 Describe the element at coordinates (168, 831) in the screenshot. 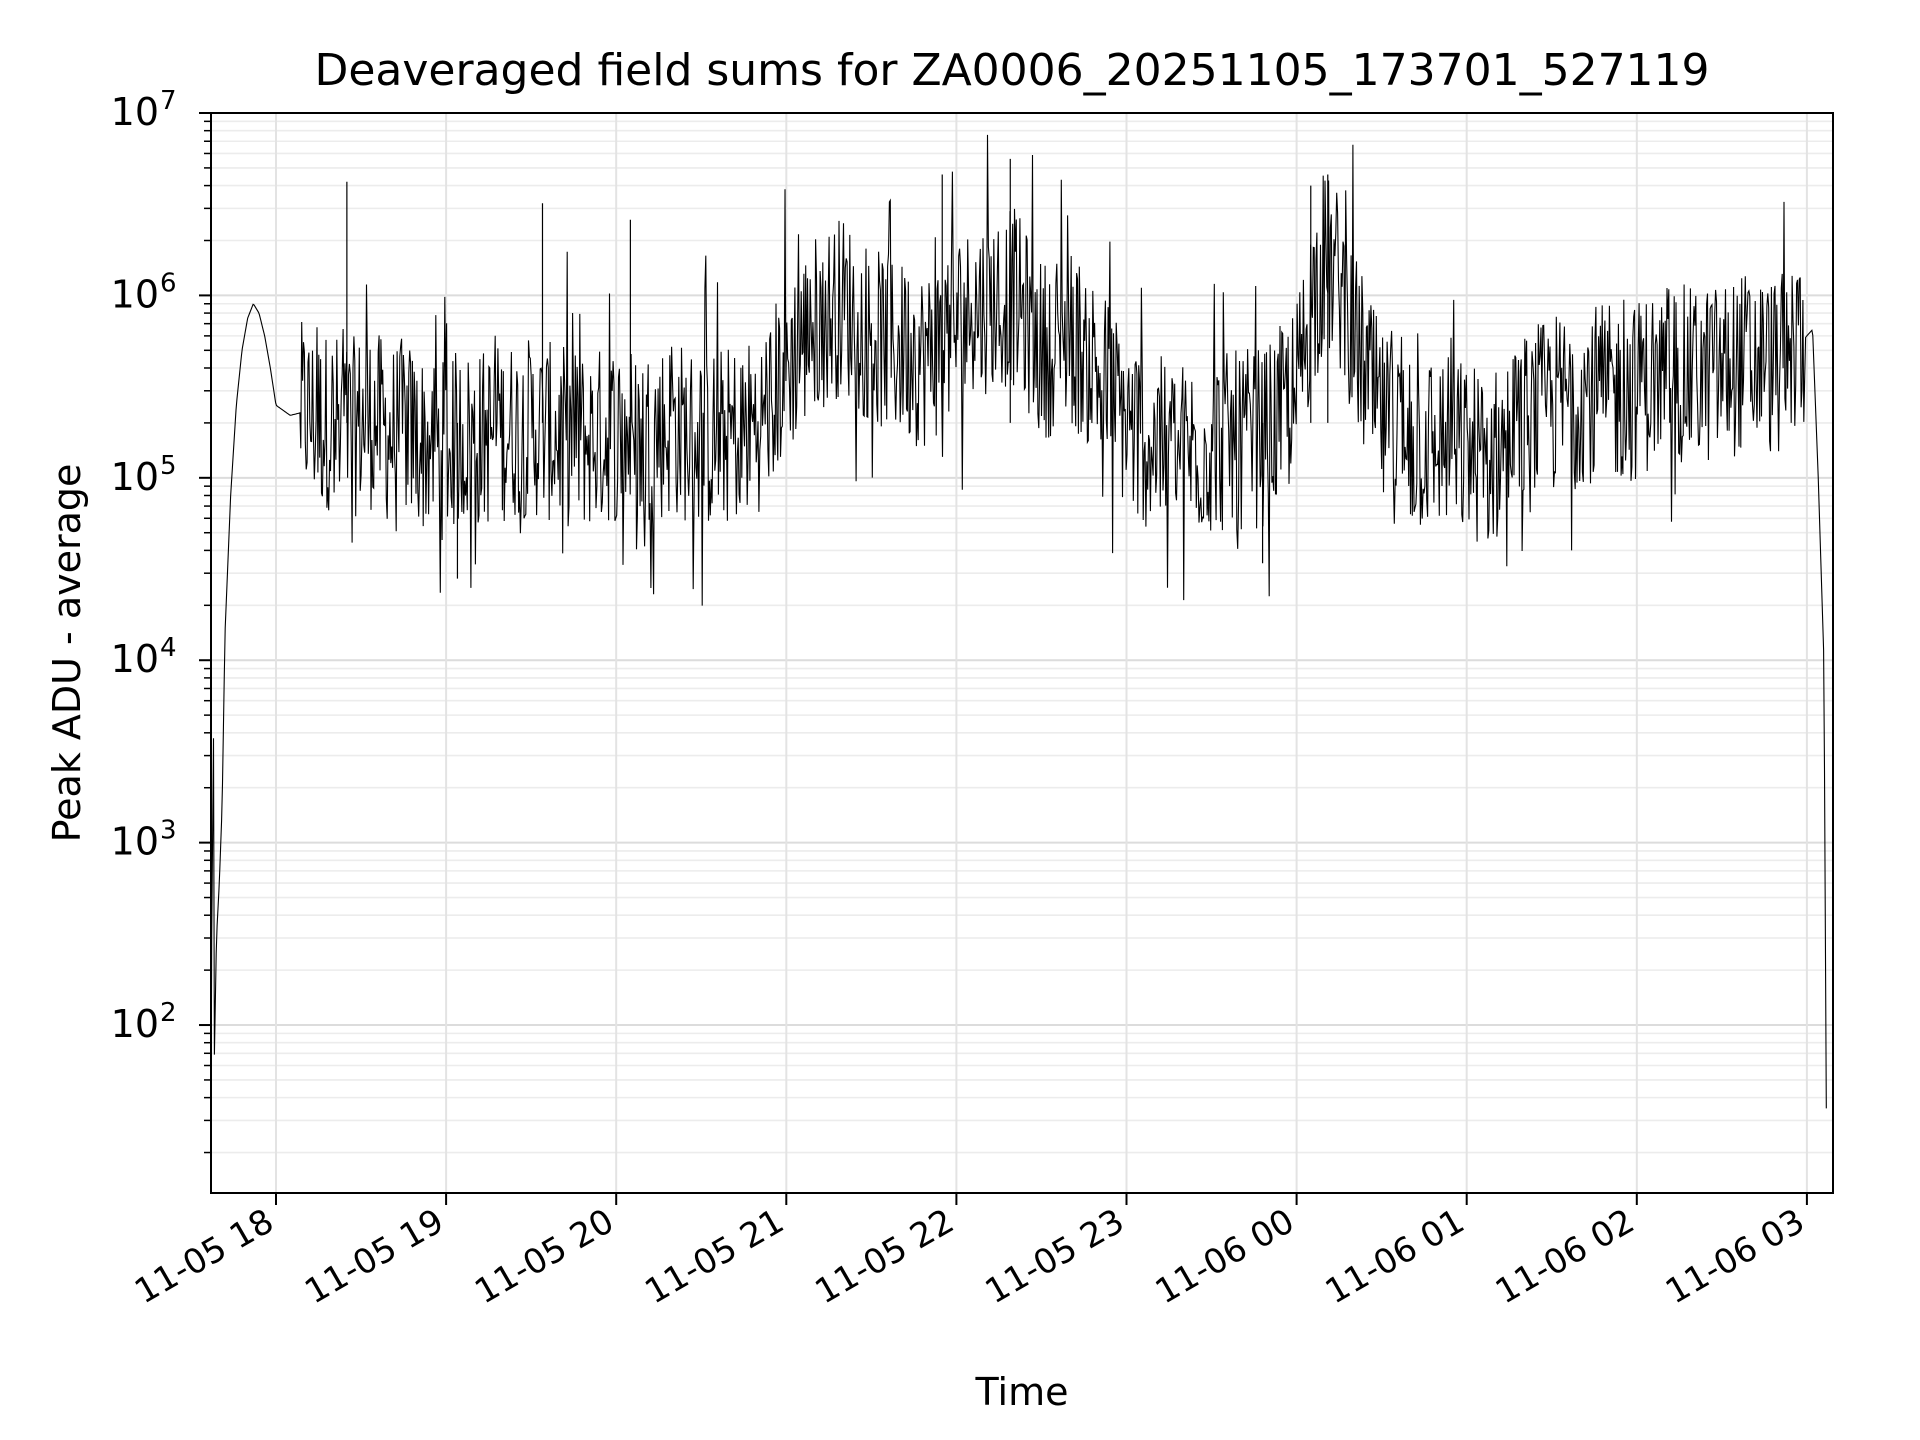

I see `y-tick-exponent: 3` at that location.